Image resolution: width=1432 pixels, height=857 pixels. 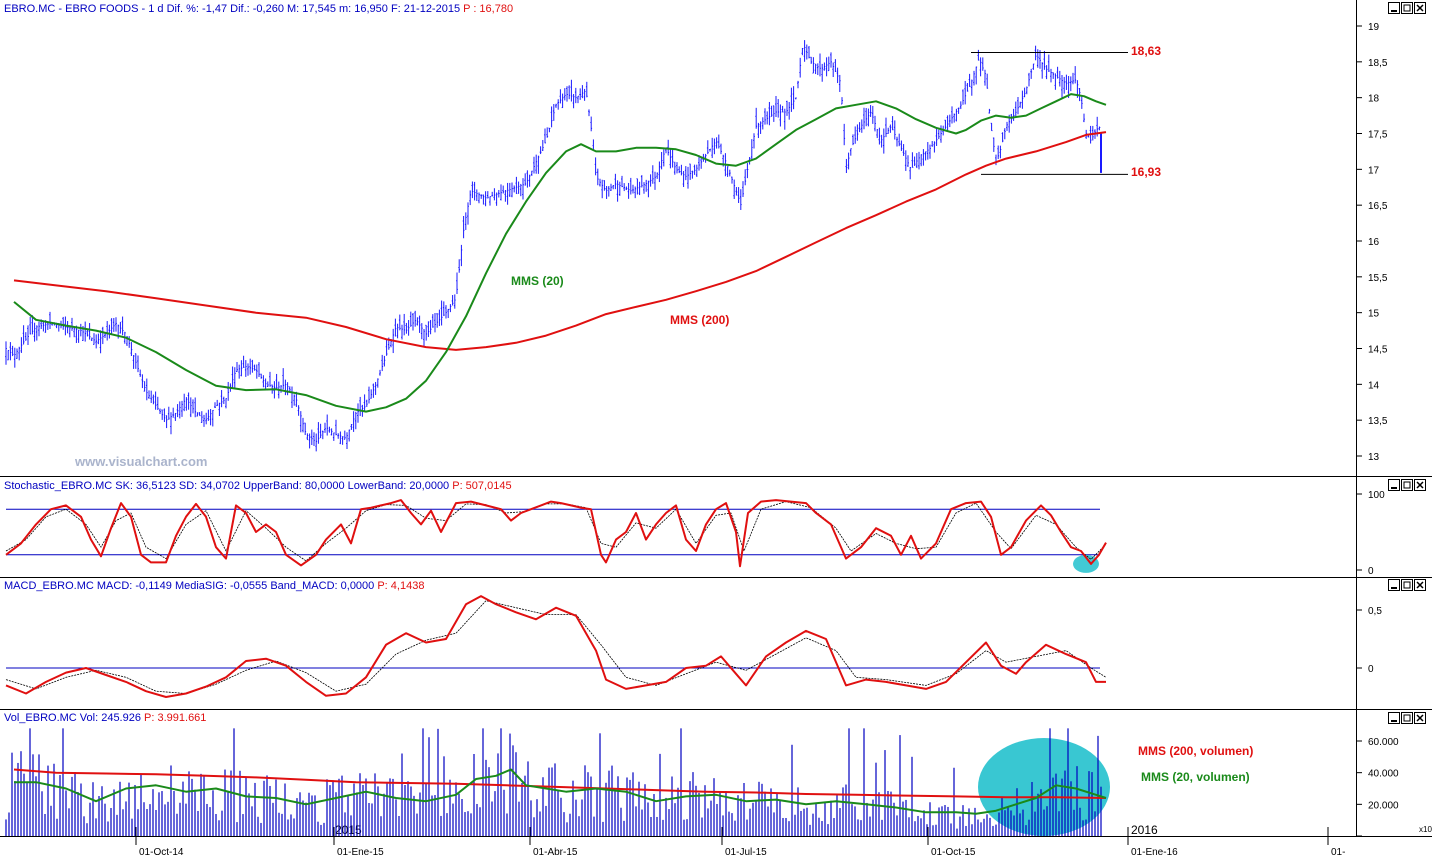 I want to click on vol-ma200-label: MMS (200, volumen), so click(x=1195, y=751).